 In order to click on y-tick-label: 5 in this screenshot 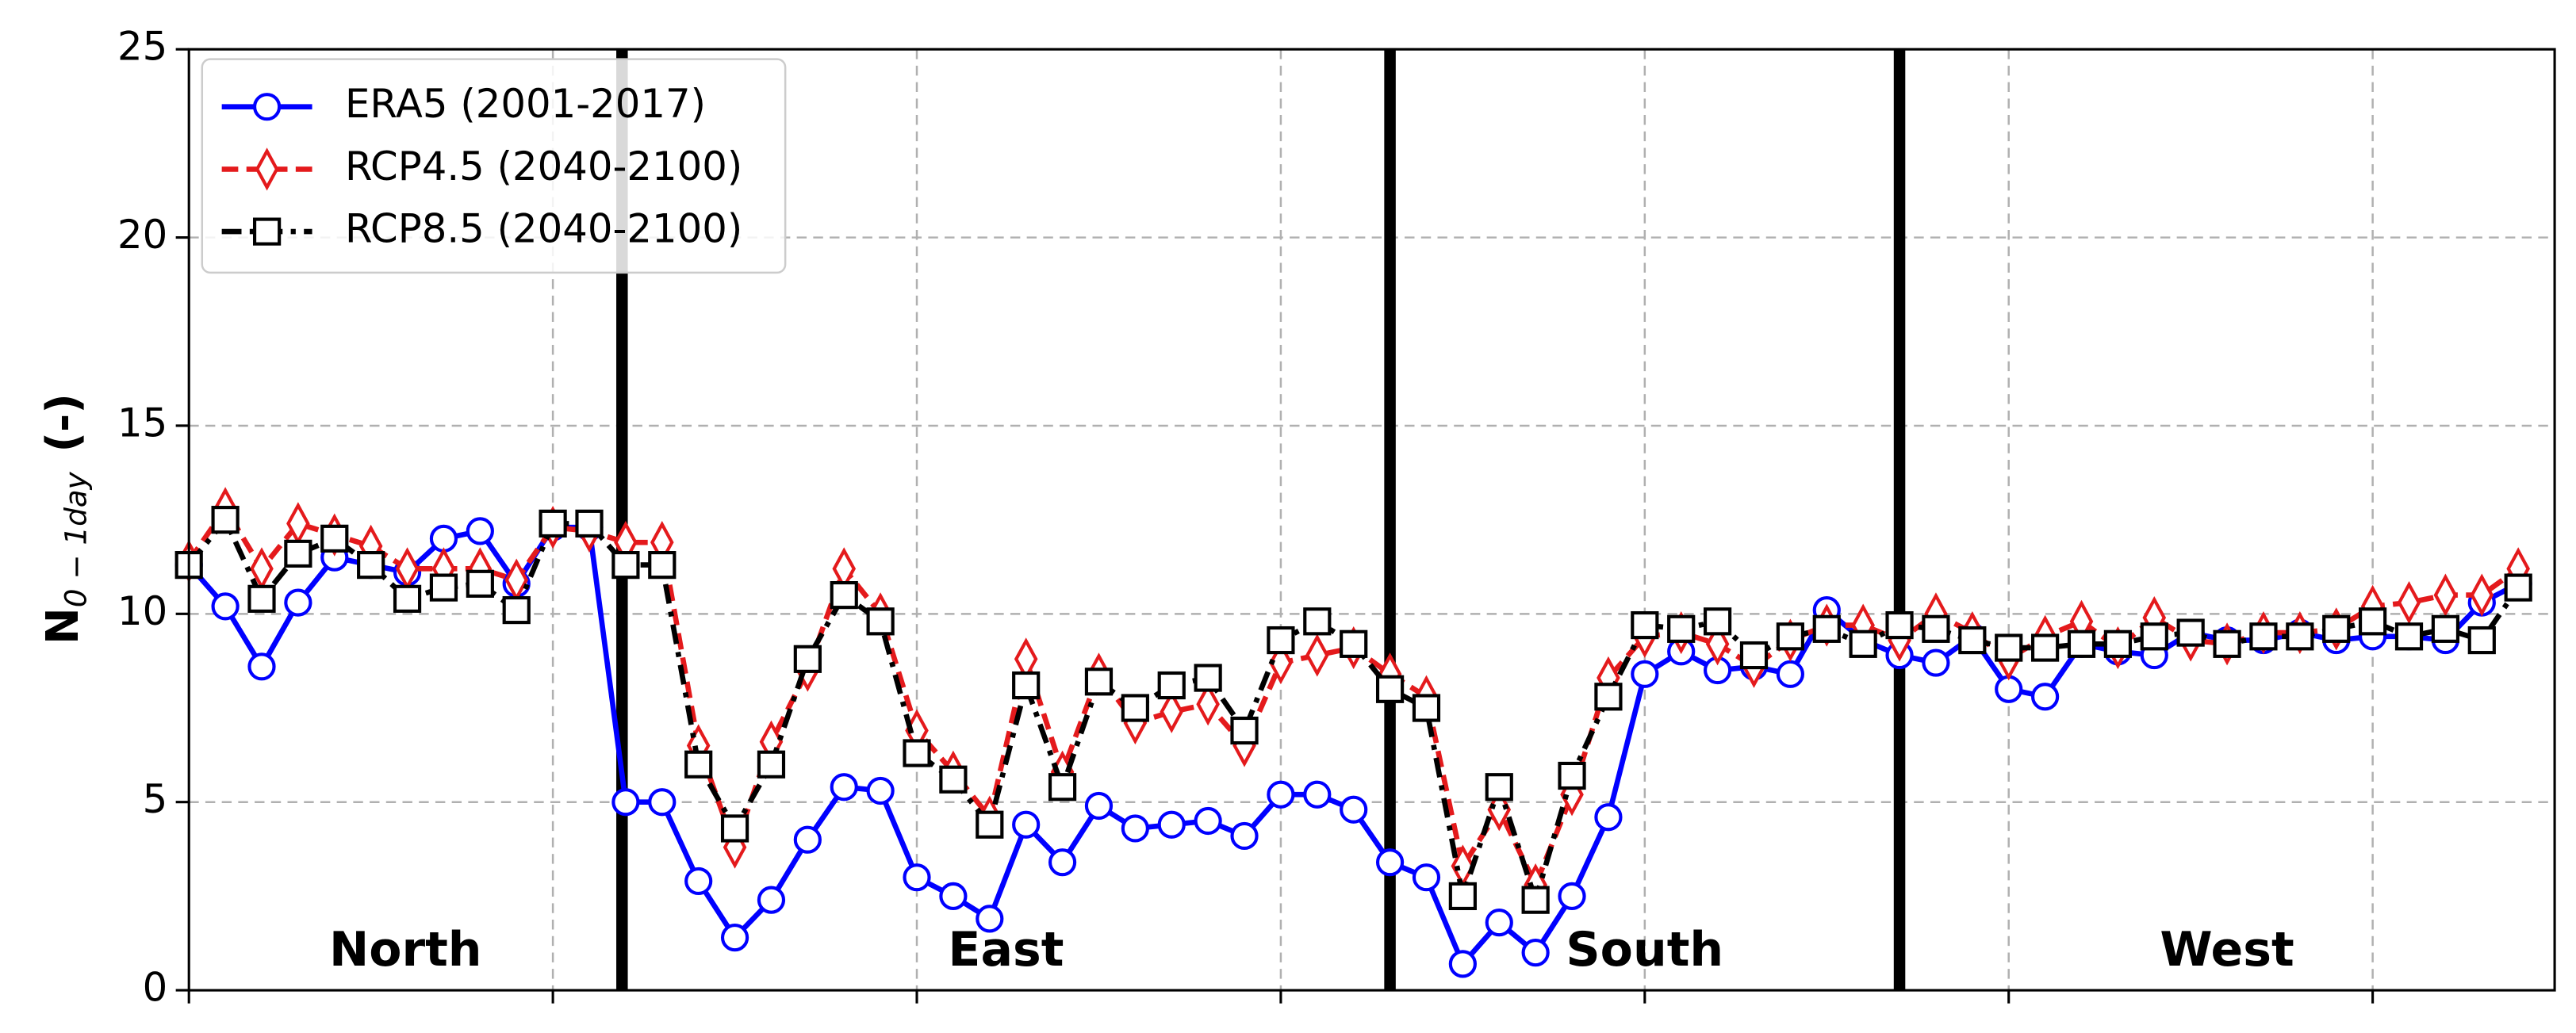, I will do `click(155, 799)`.